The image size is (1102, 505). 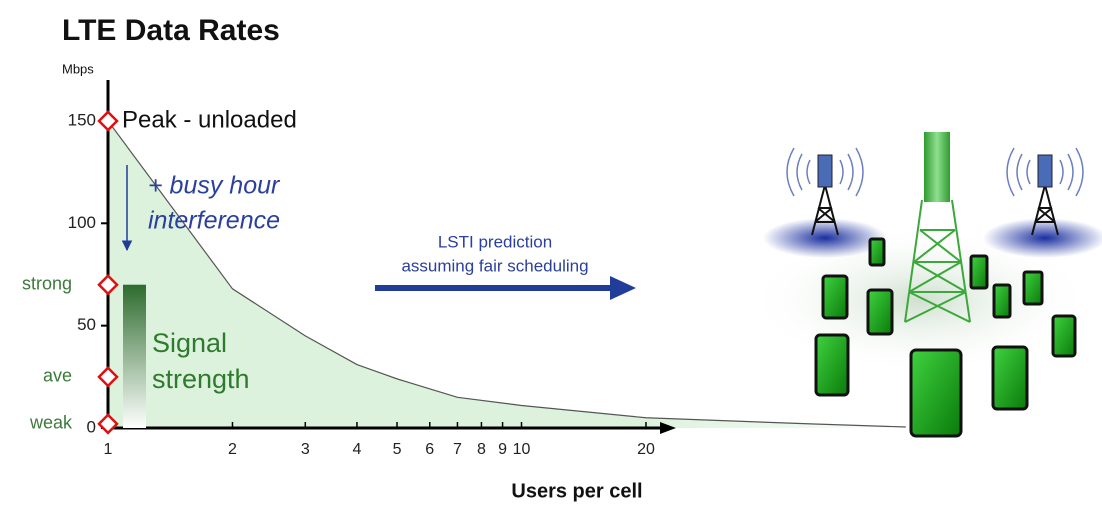 I want to click on x-tick-label: 8, so click(x=481, y=449).